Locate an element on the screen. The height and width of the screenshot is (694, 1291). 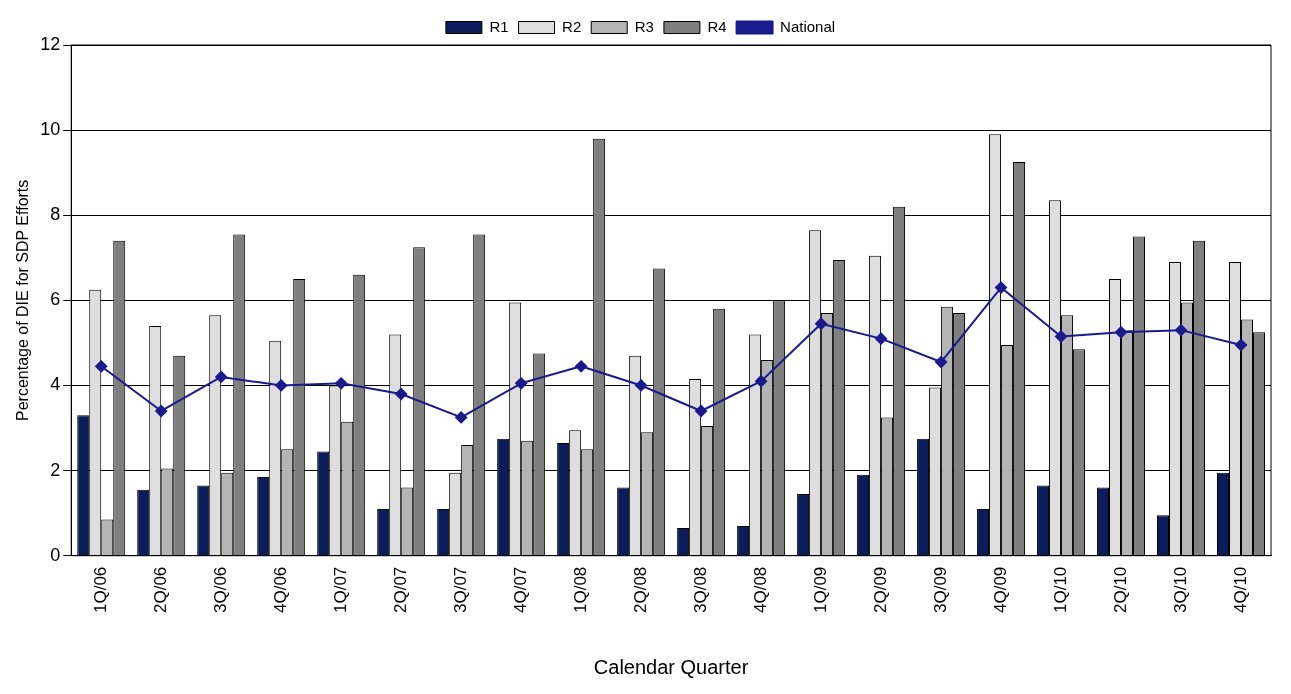
x-tick-label: 2Q/07 is located at coordinates (400, 589).